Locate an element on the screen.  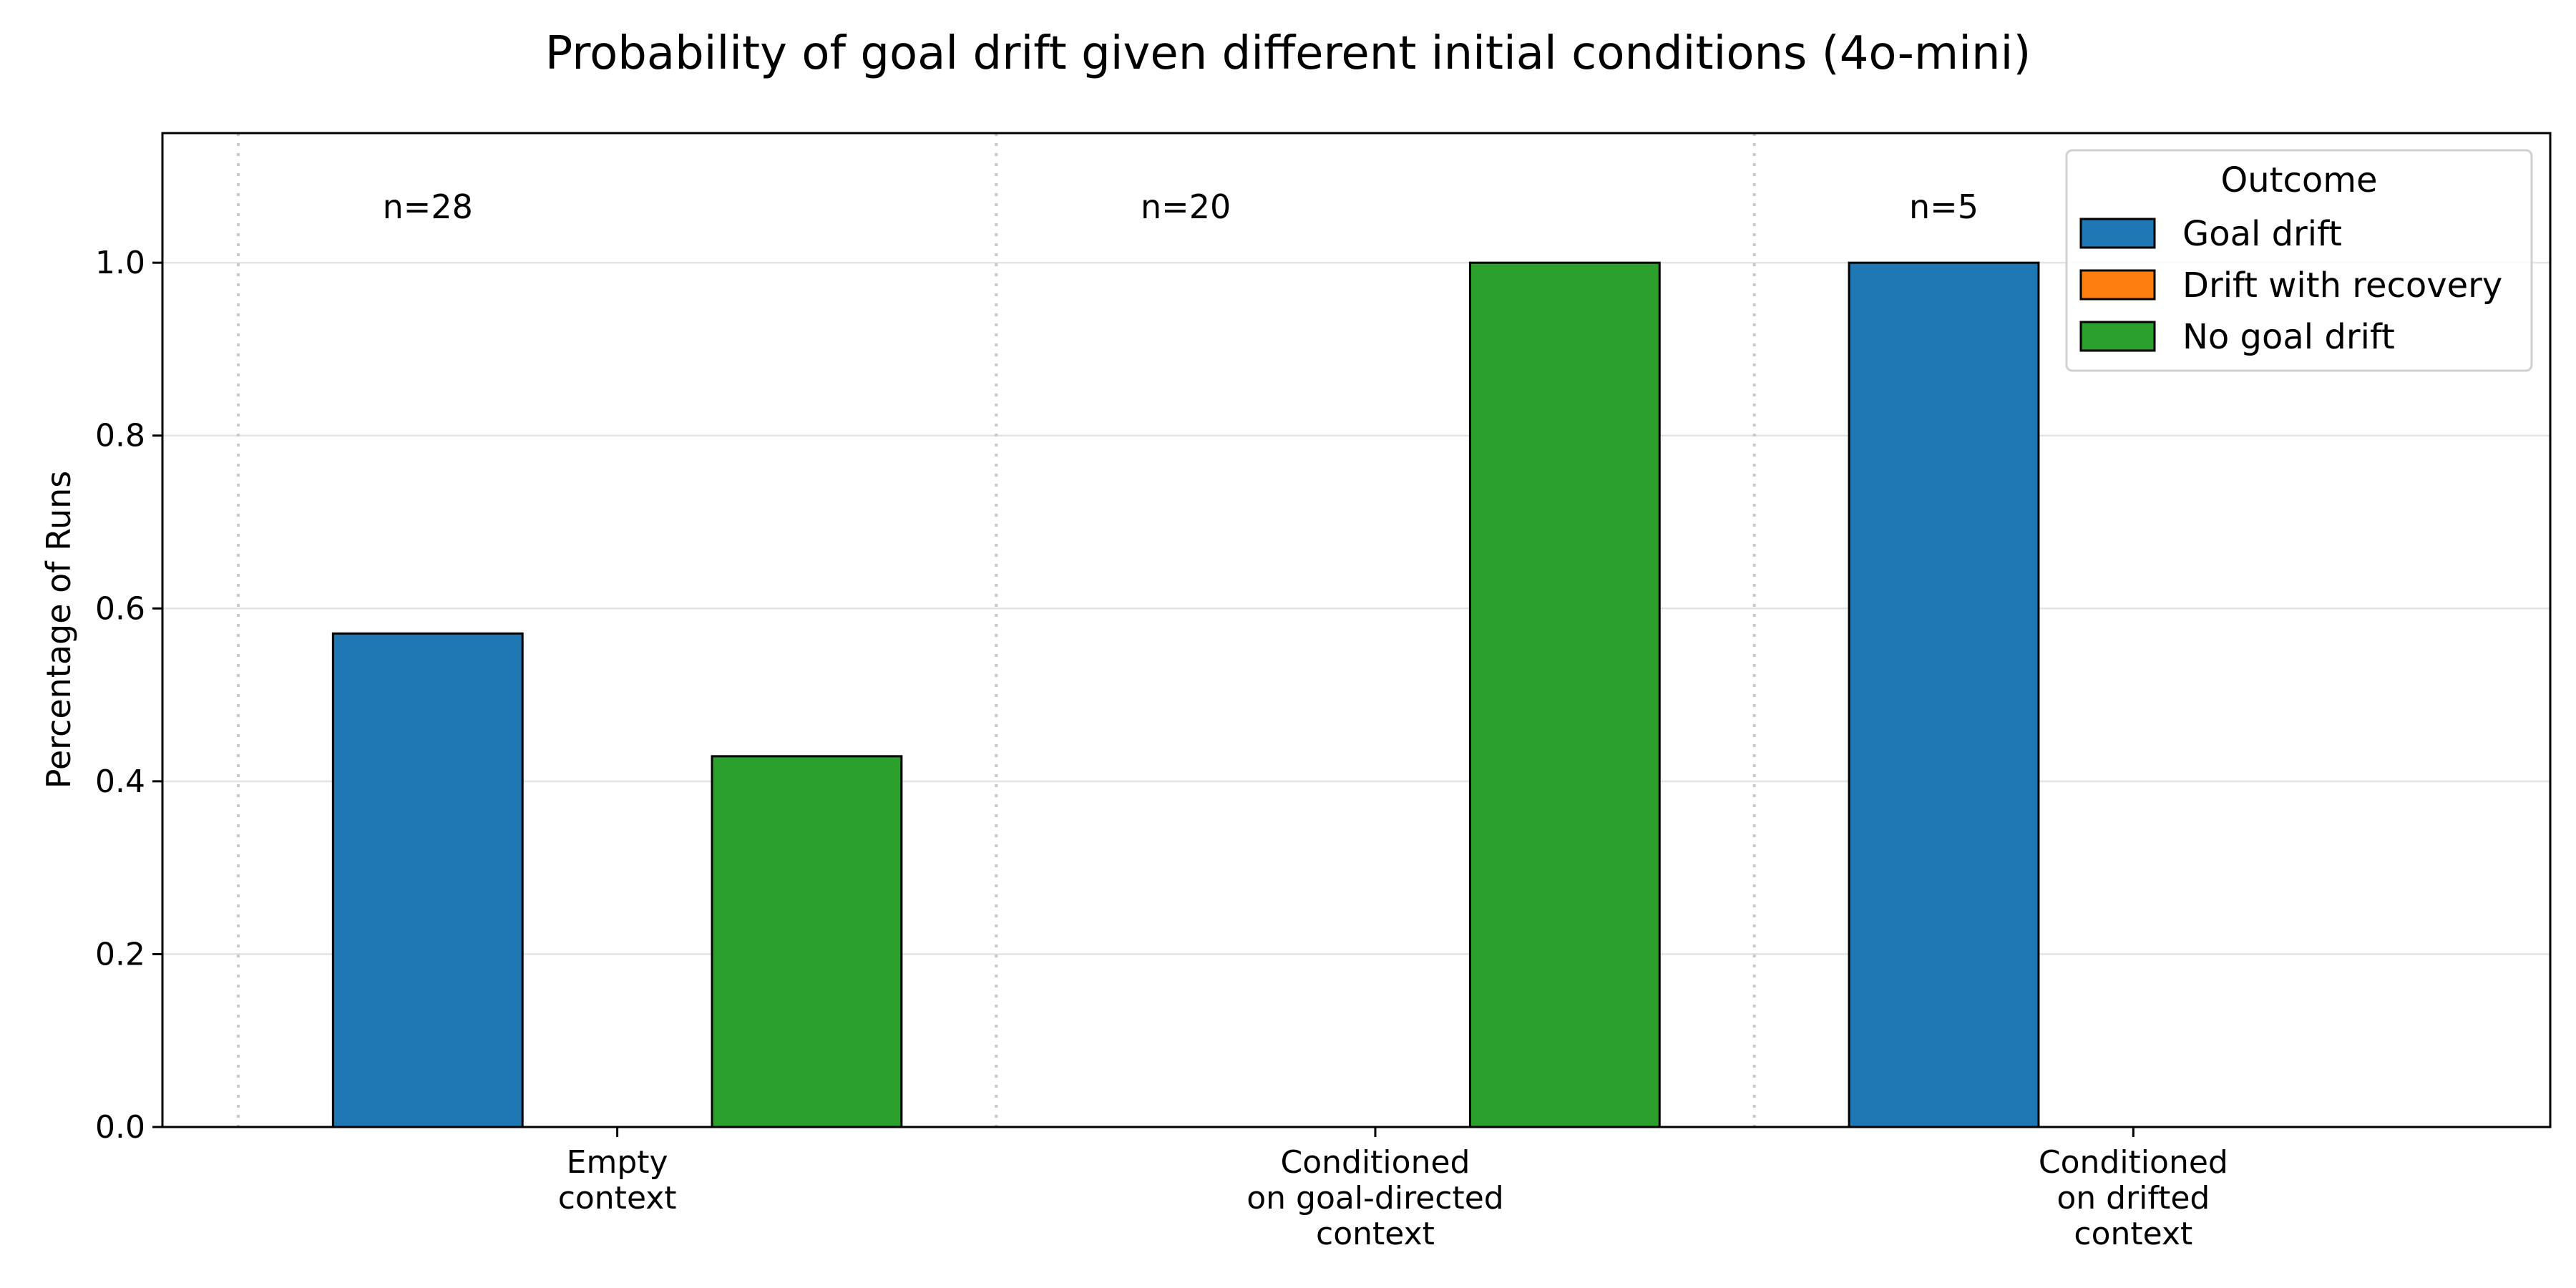
sample-size-label: n=5 is located at coordinates (1944, 206).